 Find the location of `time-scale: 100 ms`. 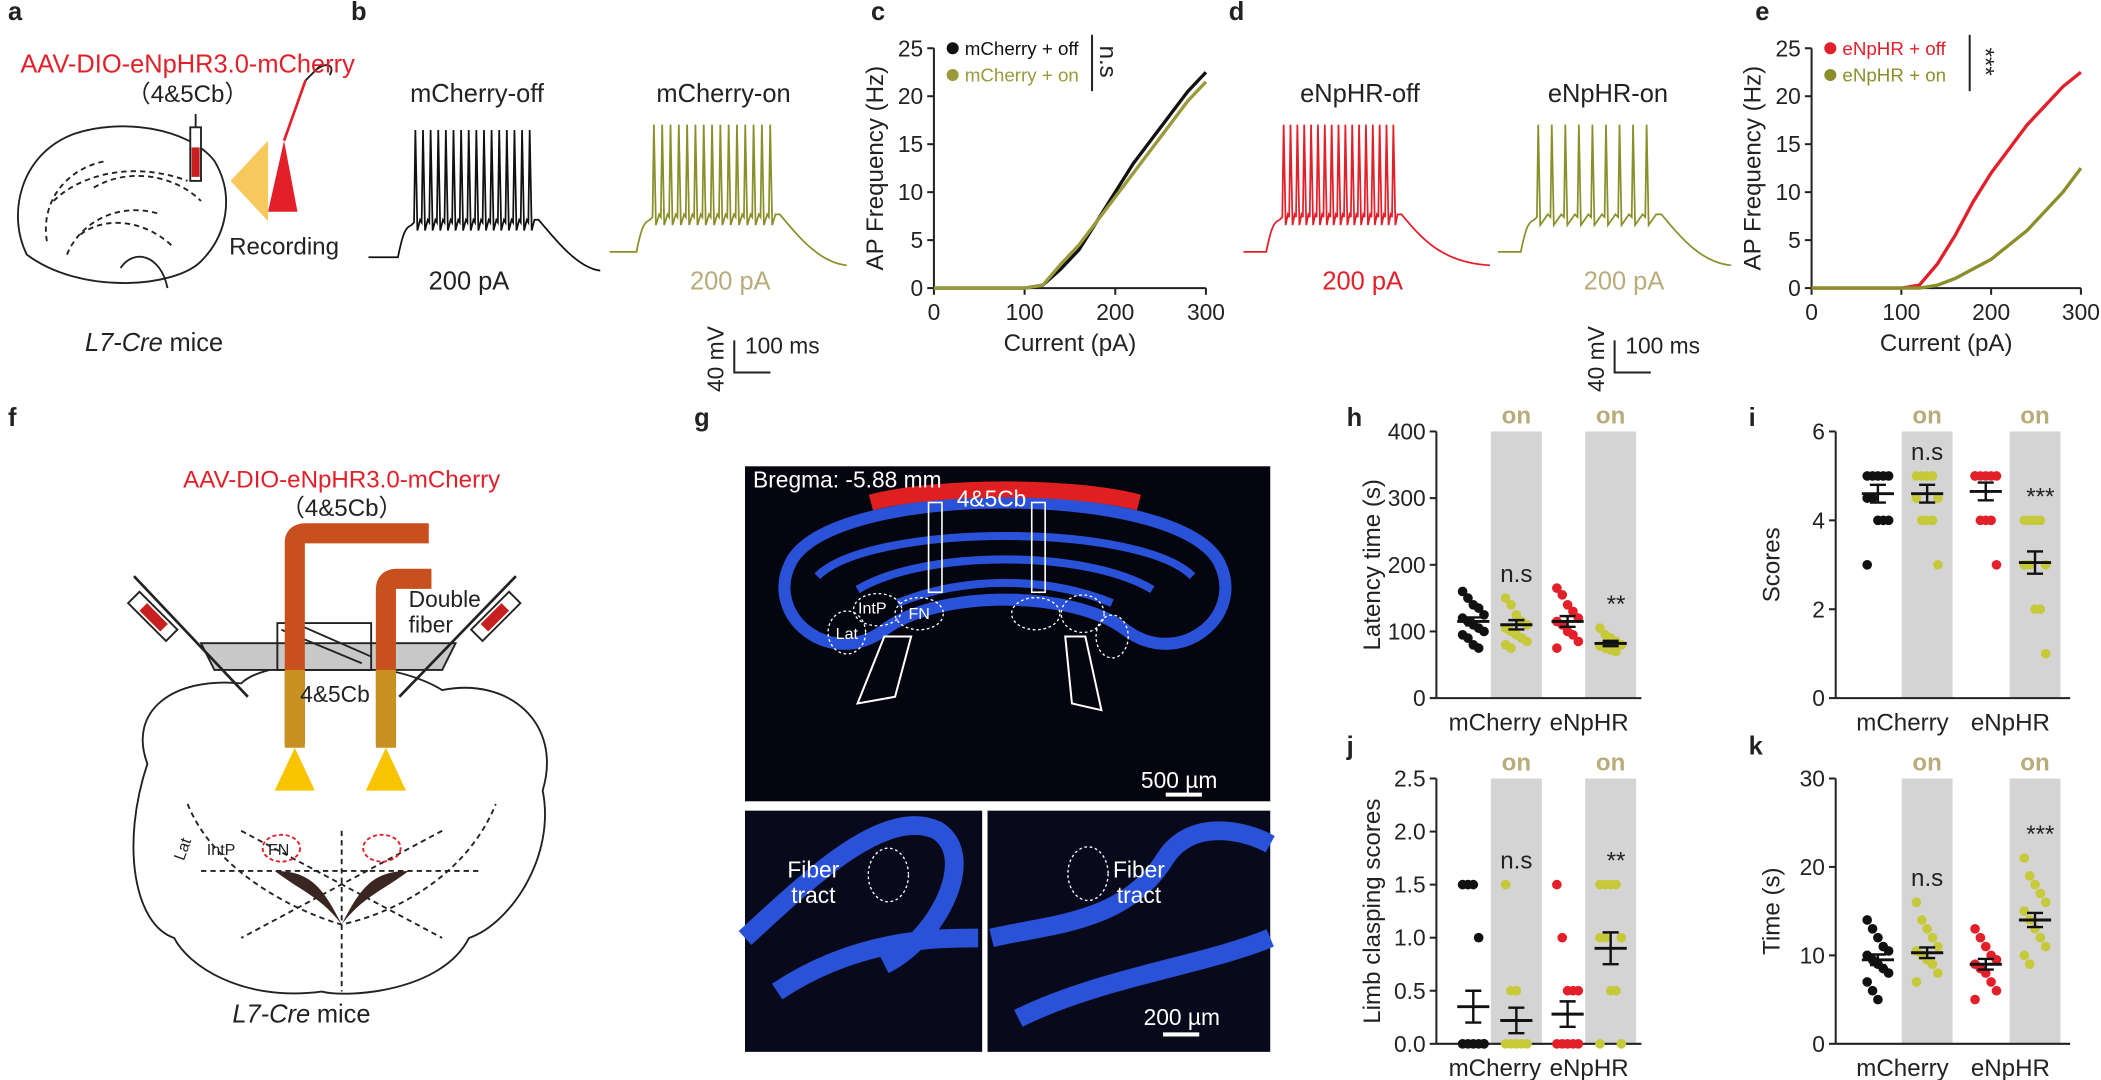

time-scale: 100 ms is located at coordinates (782, 346).